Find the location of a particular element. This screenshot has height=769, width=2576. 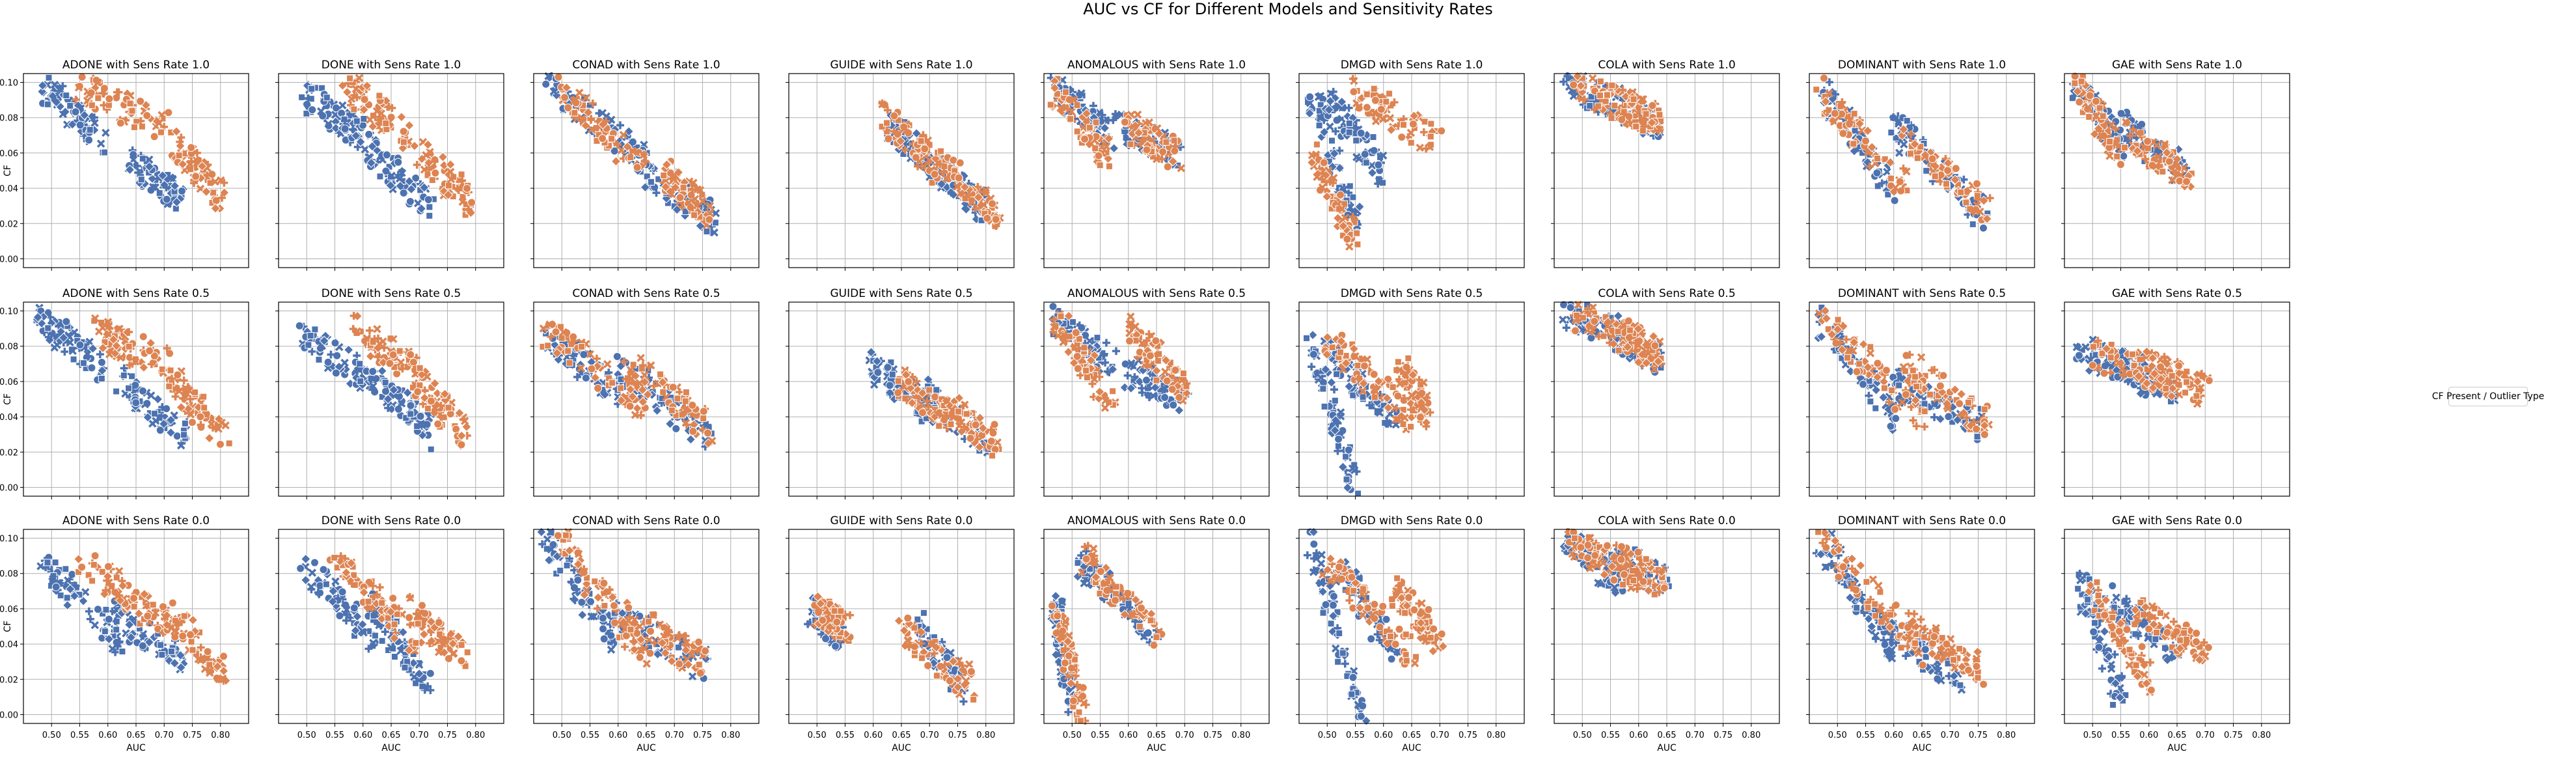

panel-title: GUIDE with Sens Rate 0.5 is located at coordinates (901, 293).